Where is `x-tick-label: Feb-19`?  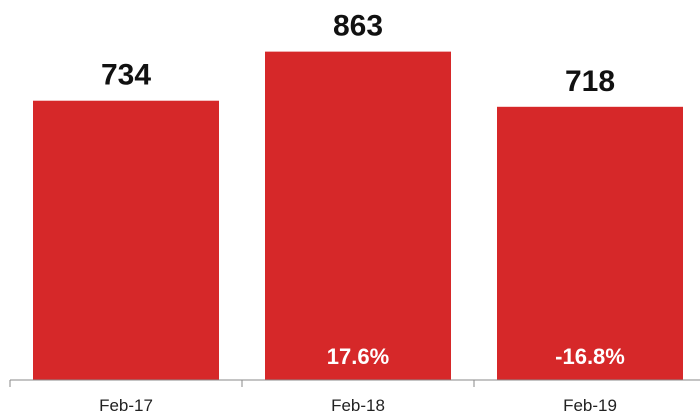 x-tick-label: Feb-19 is located at coordinates (590, 405).